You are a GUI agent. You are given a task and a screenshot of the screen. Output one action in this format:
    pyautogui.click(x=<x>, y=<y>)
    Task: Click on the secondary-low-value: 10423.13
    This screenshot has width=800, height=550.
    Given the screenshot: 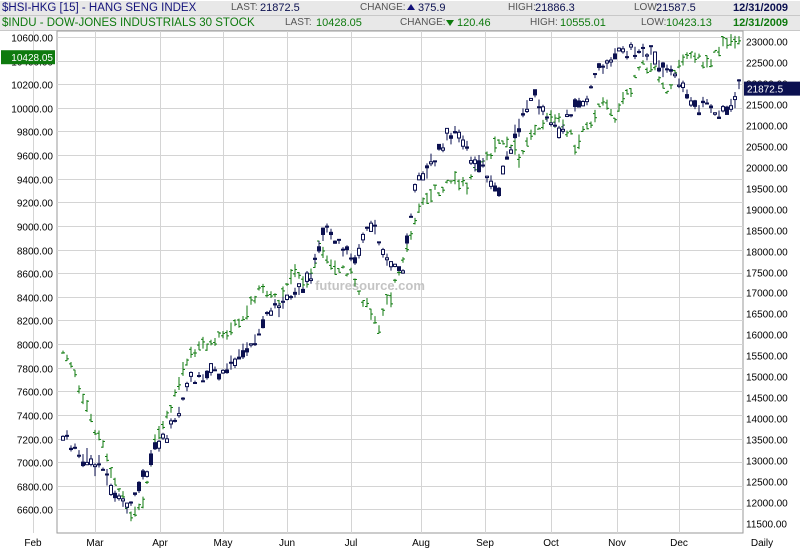 What is the action you would take?
    pyautogui.click(x=689, y=23)
    